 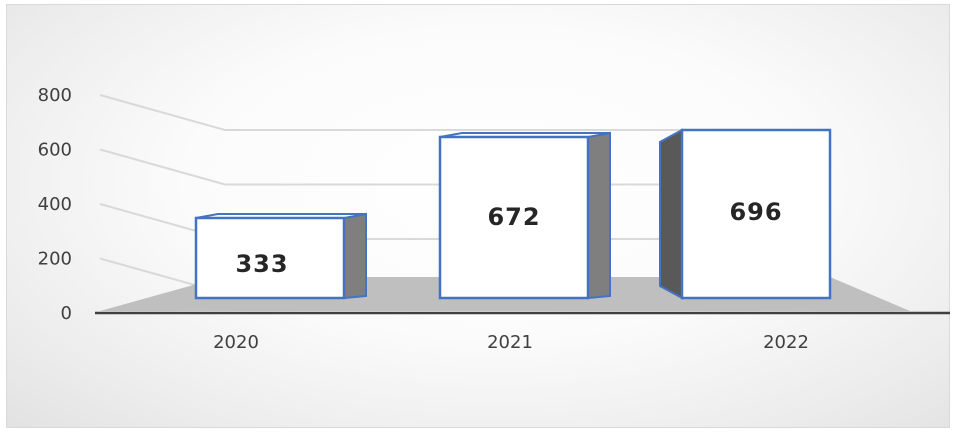 I want to click on x-category-label-2022: 2022, so click(x=786, y=342).